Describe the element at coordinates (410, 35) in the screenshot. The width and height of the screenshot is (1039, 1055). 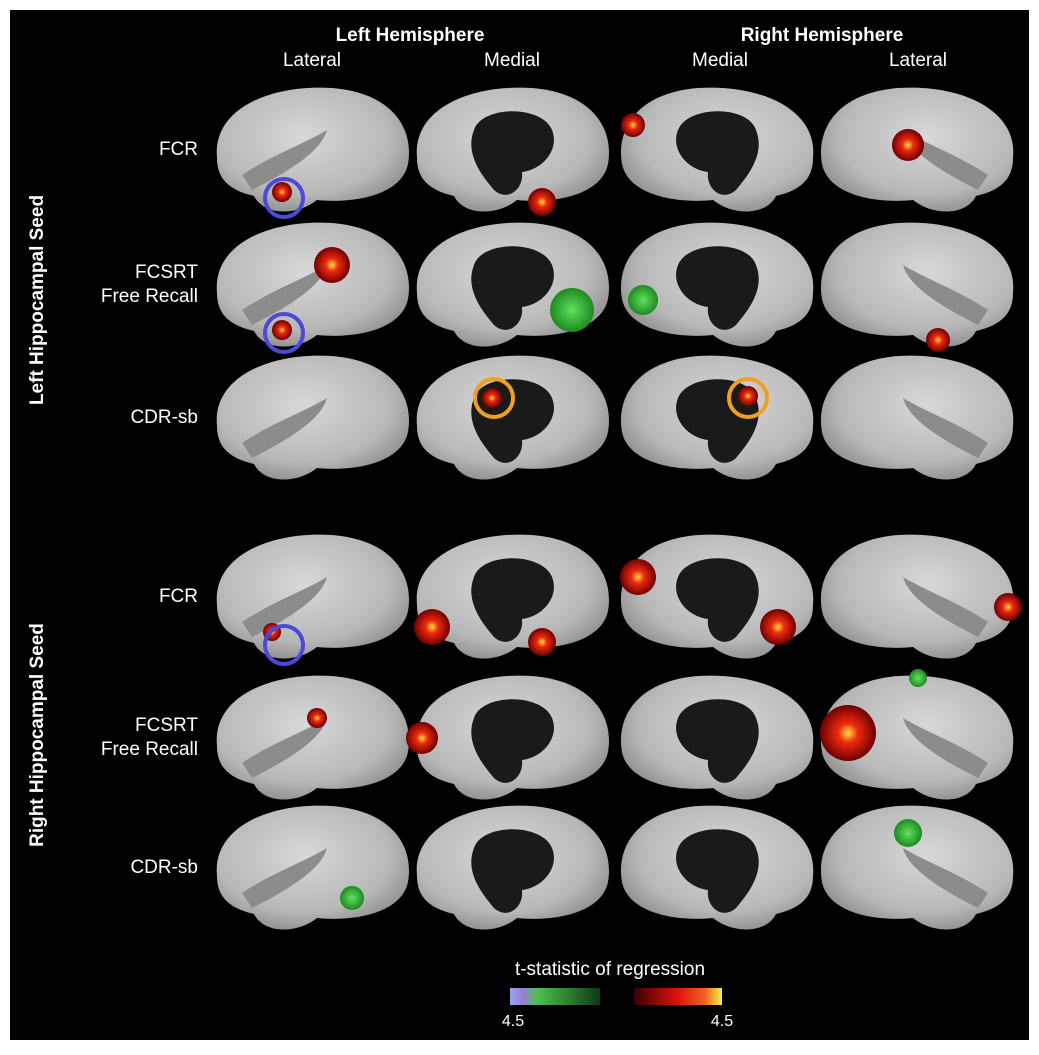
I see `group-title: Left Hemisphere` at that location.